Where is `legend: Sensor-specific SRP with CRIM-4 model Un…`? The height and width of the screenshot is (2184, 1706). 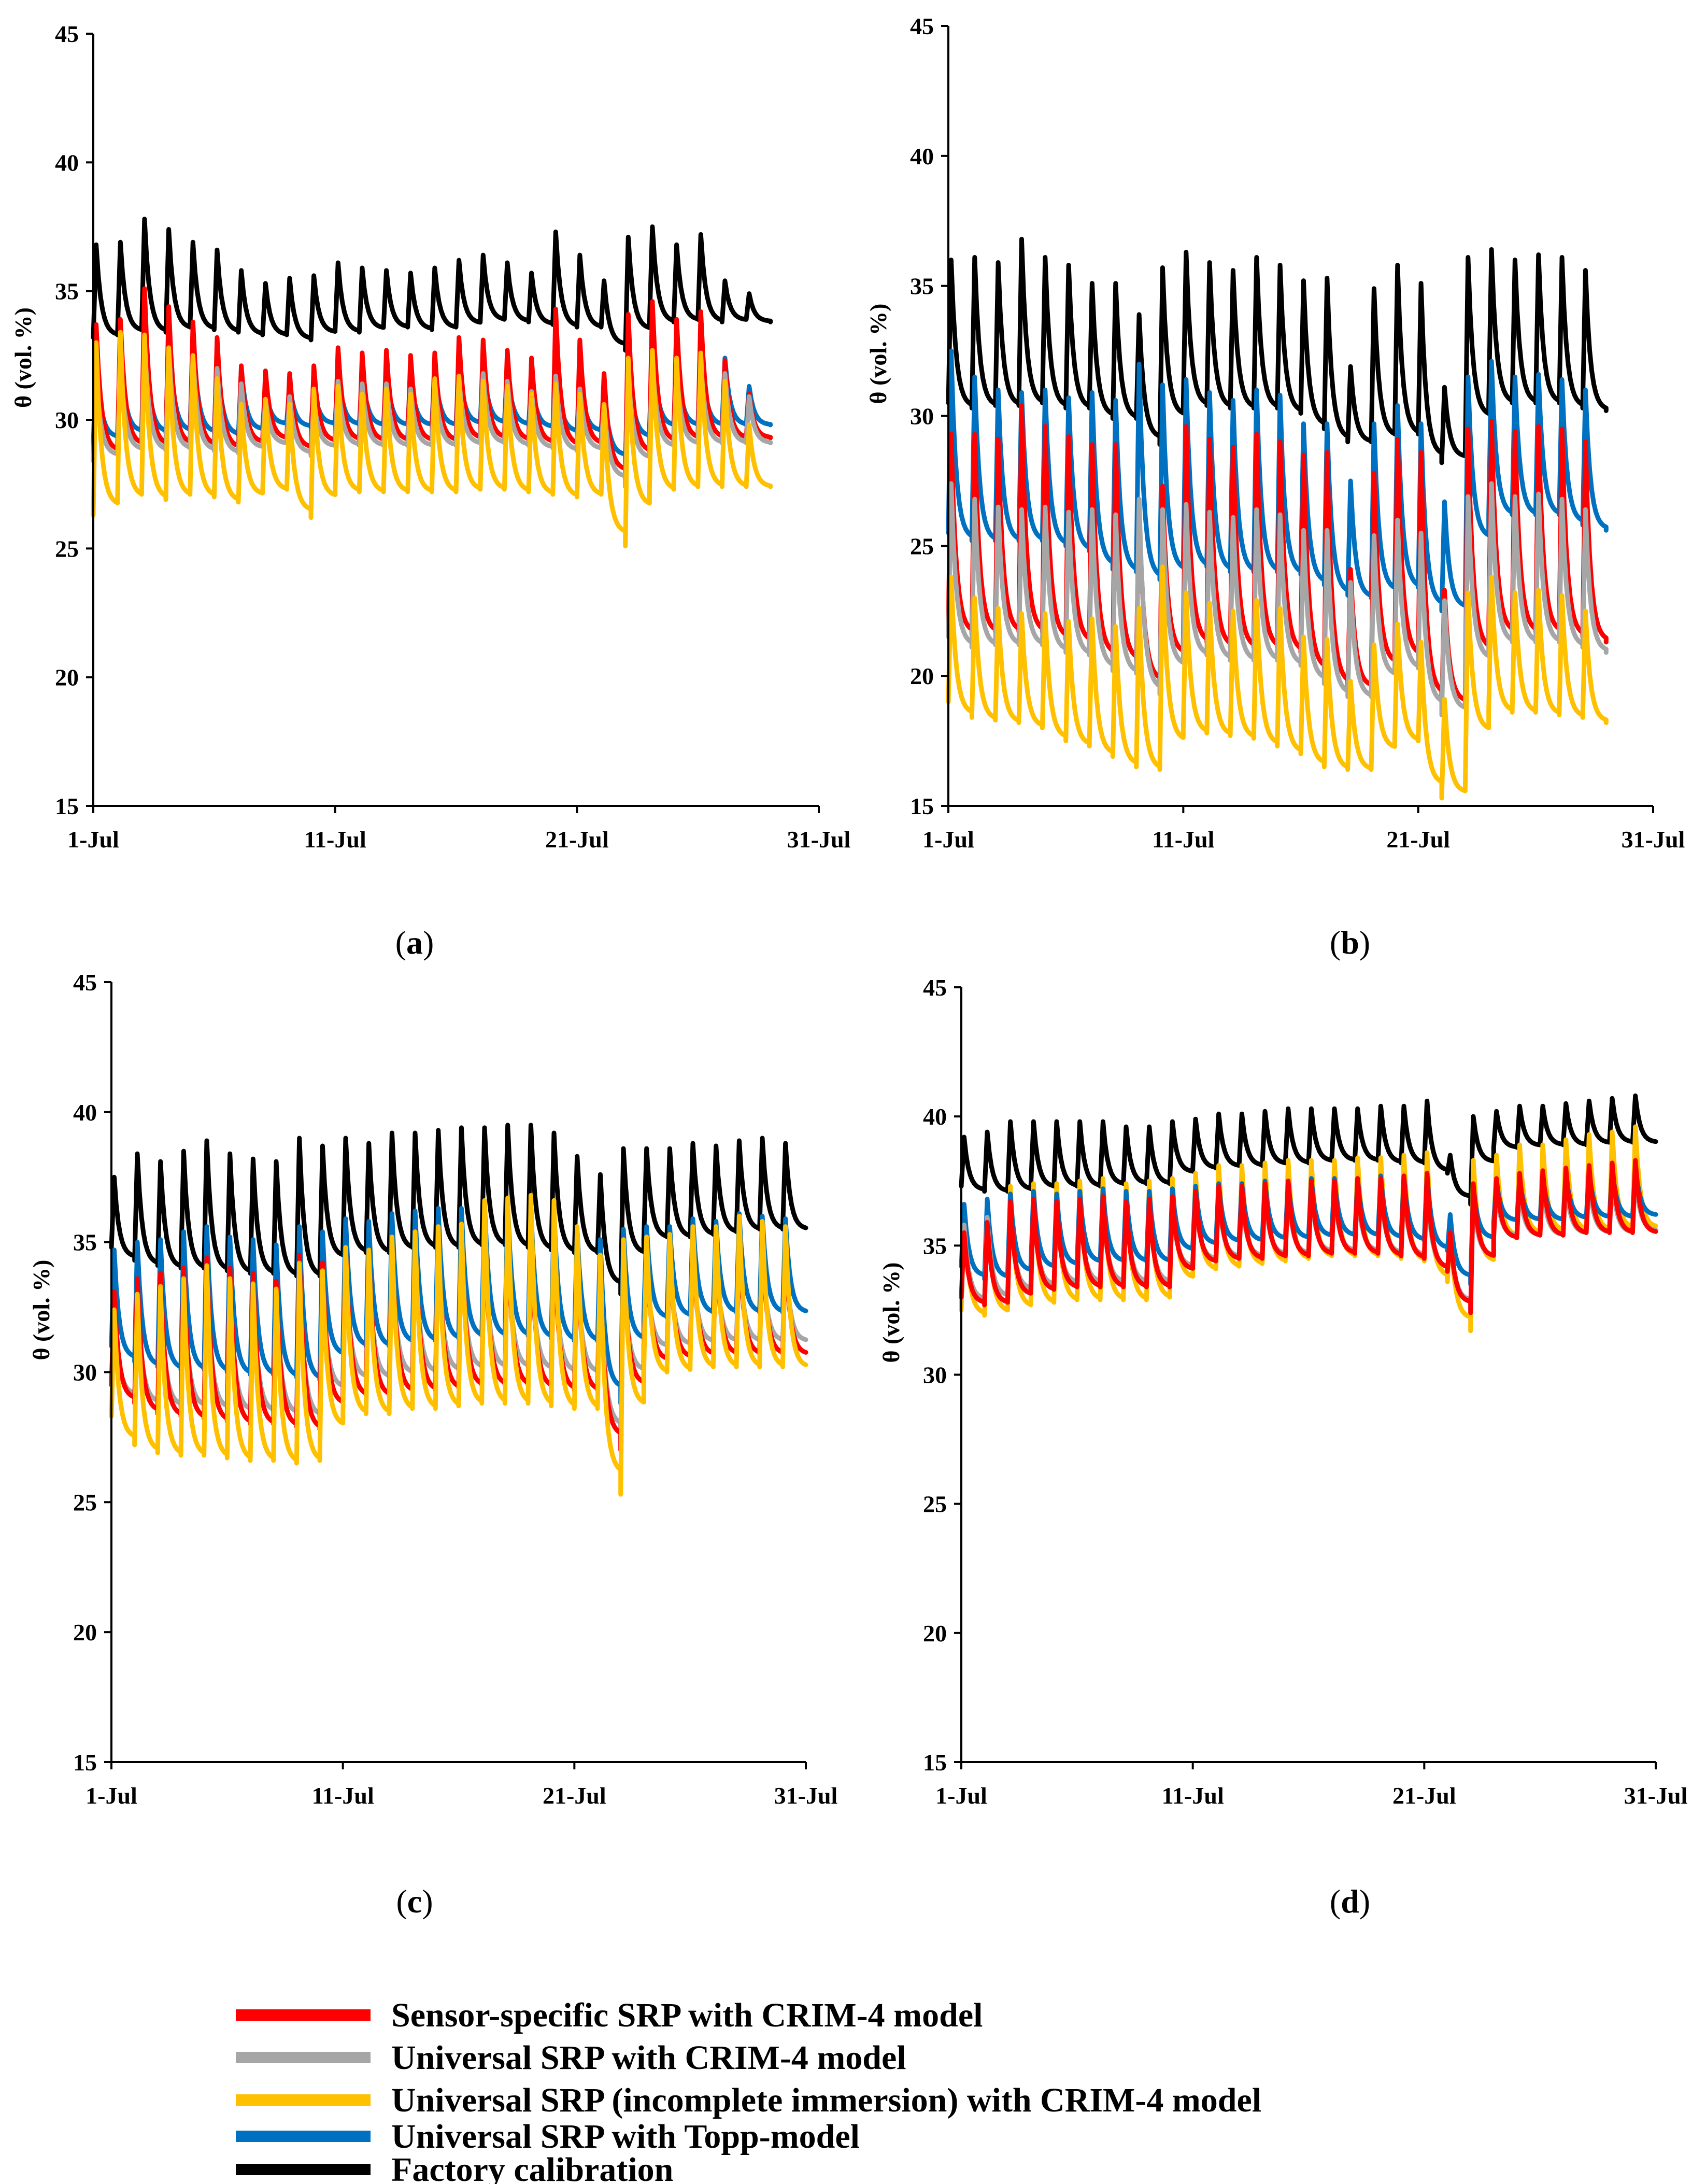 legend: Sensor-specific SRP with CRIM-4 model Un… is located at coordinates (748, 2090).